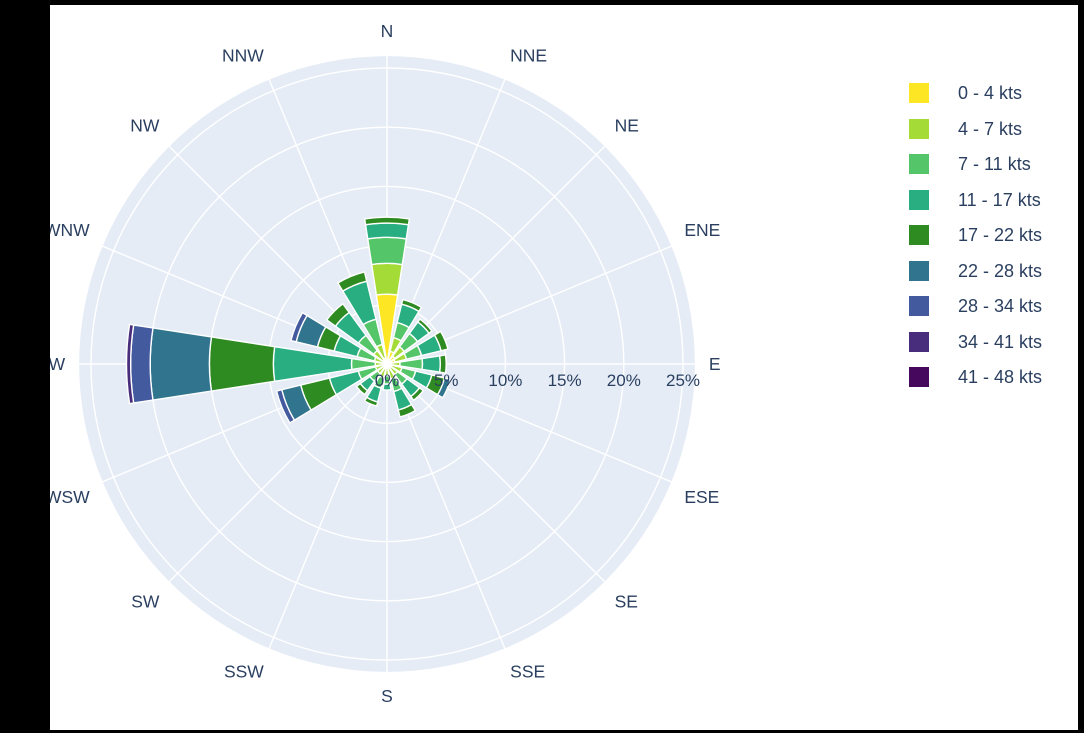 The width and height of the screenshot is (1084, 733). What do you see at coordinates (70, 497) in the screenshot?
I see `direction-label-WSW: WSW` at bounding box center [70, 497].